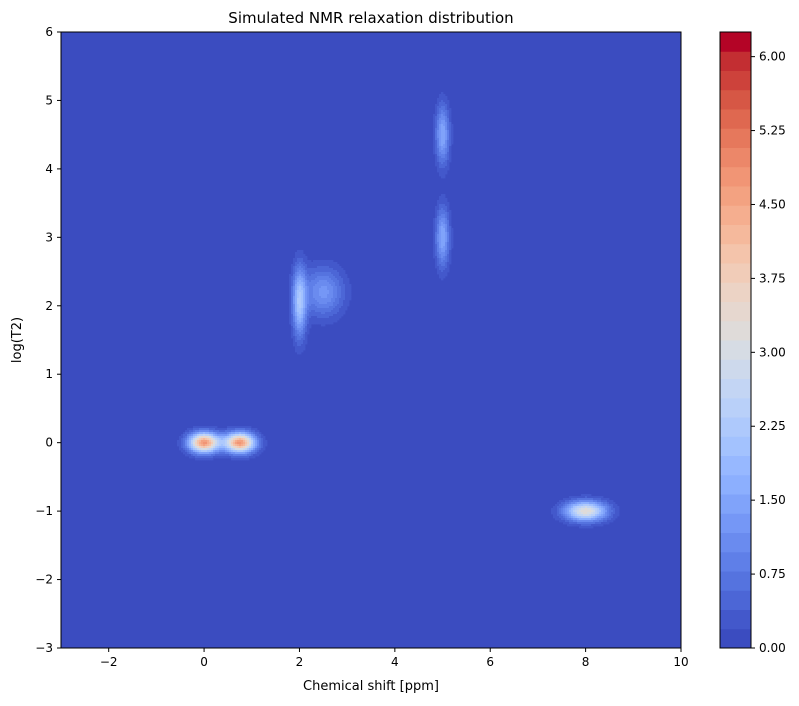 Image resolution: width=799 pixels, height=706 pixels. What do you see at coordinates (735, 340) in the screenshot?
I see `colorbar-frame` at bounding box center [735, 340].